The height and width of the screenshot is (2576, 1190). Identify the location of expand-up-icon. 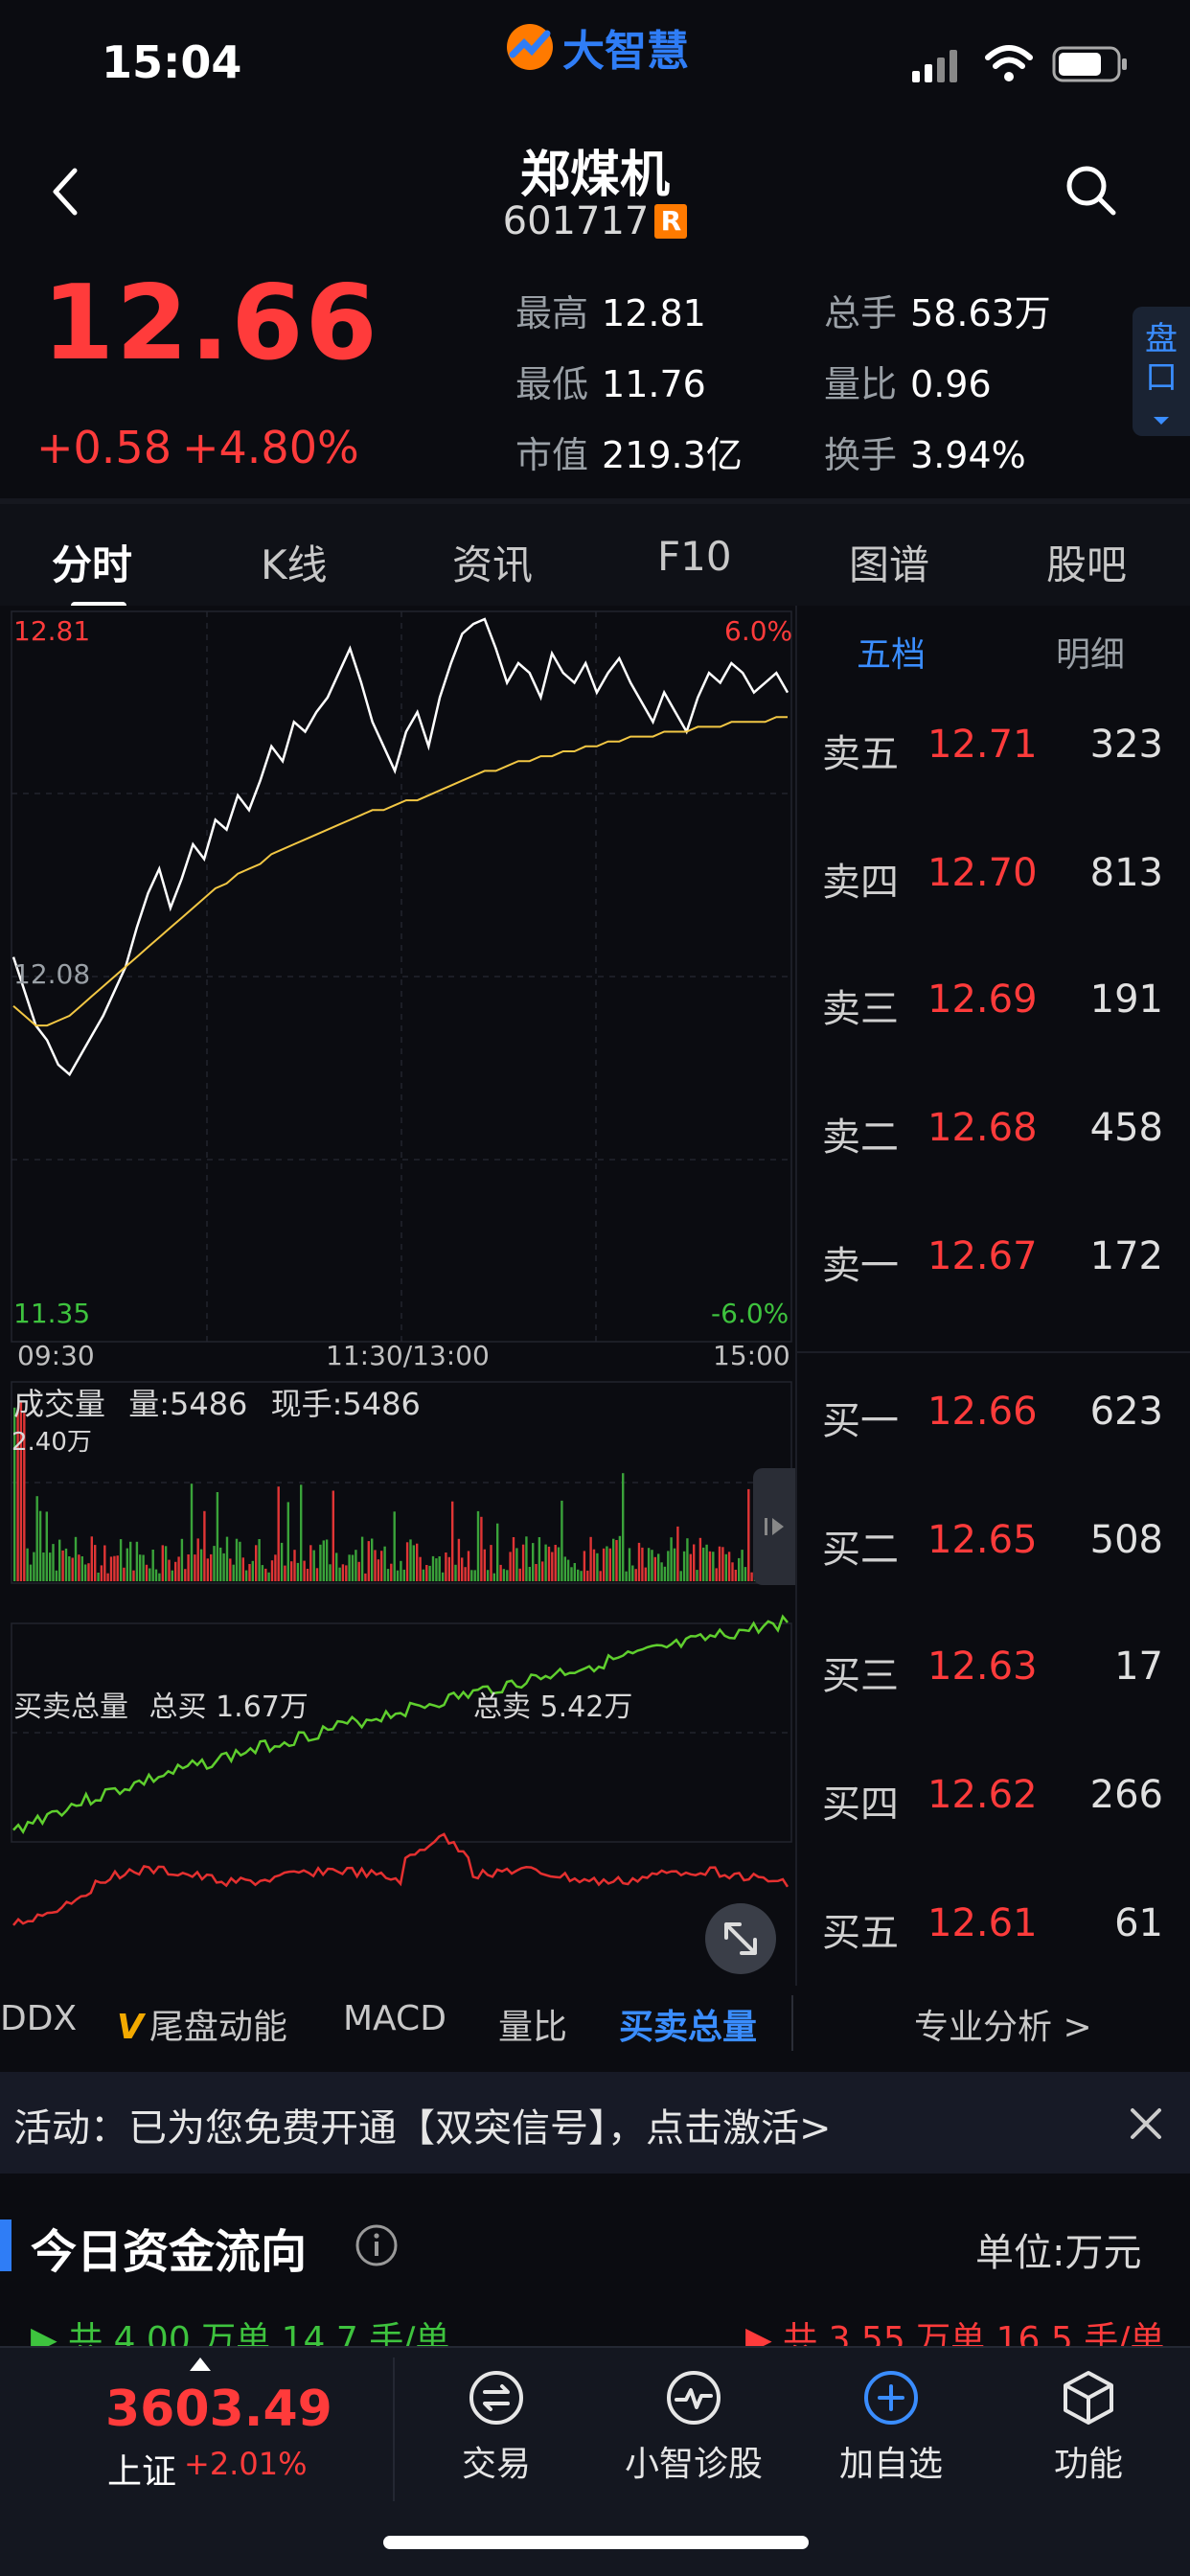
(201, 2364).